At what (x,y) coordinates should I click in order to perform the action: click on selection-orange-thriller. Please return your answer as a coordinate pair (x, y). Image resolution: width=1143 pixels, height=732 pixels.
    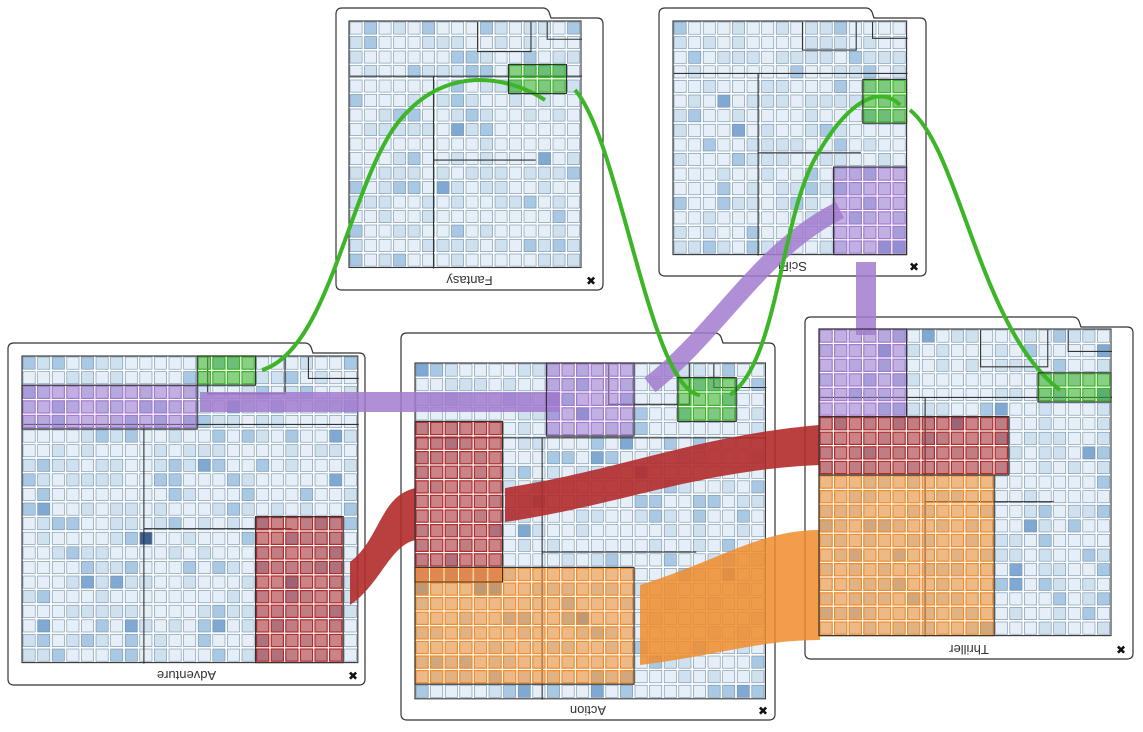
    Looking at the image, I should click on (906, 555).